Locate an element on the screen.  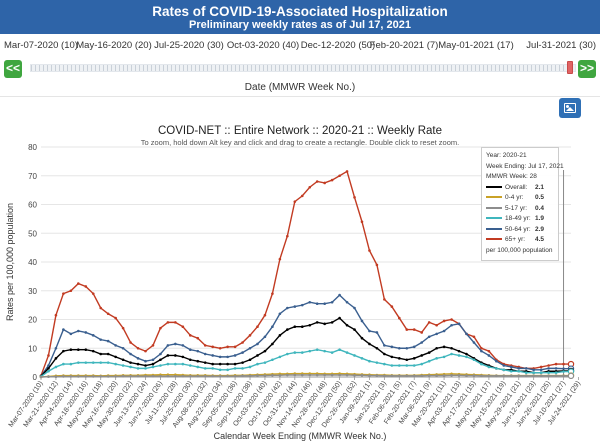
highlighted-point is located at coordinates (571, 376).